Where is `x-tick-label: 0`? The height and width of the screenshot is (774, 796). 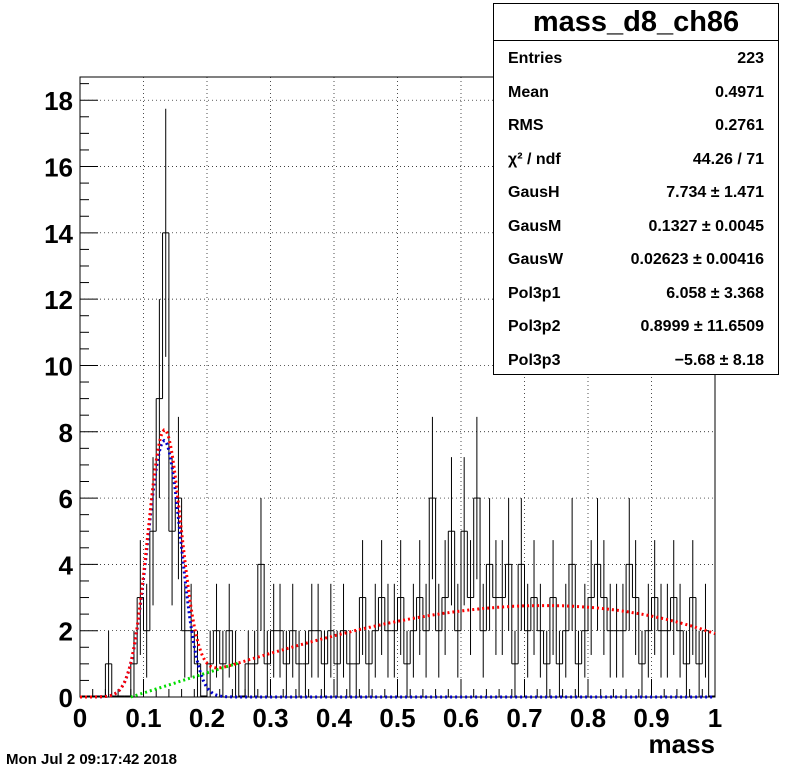
x-tick-label: 0 is located at coordinates (80, 718).